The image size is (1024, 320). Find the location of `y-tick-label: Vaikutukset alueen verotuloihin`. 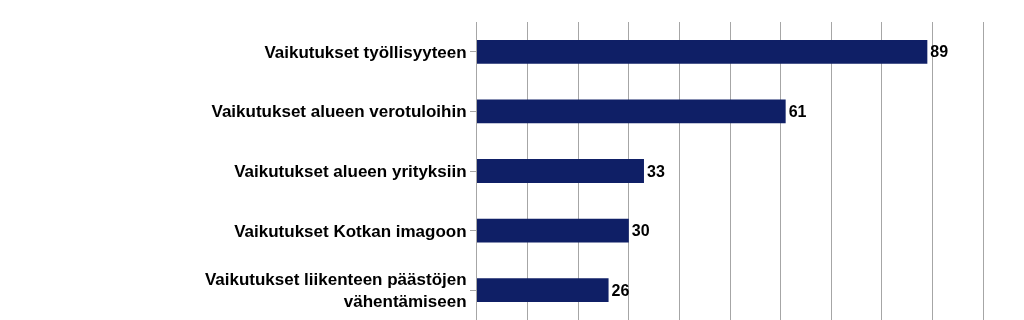

y-tick-label: Vaikutukset alueen verotuloihin is located at coordinates (339, 112).